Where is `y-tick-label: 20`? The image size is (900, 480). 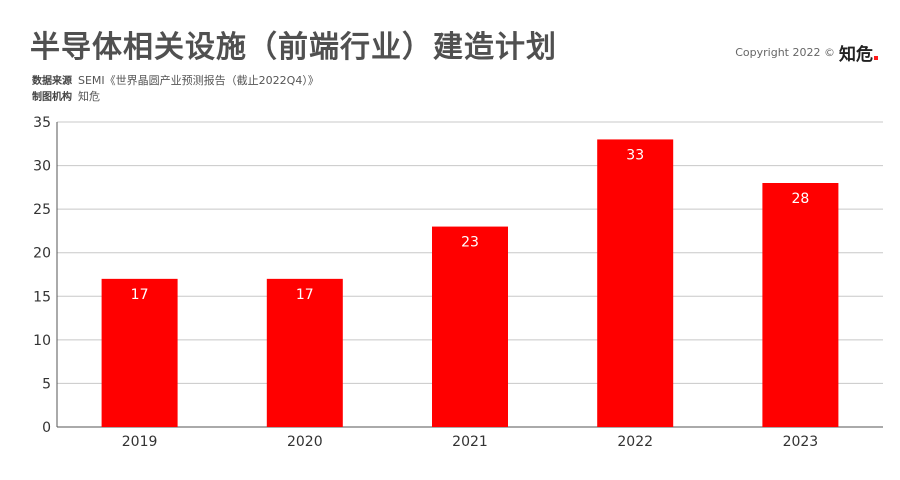 y-tick-label: 20 is located at coordinates (42, 254).